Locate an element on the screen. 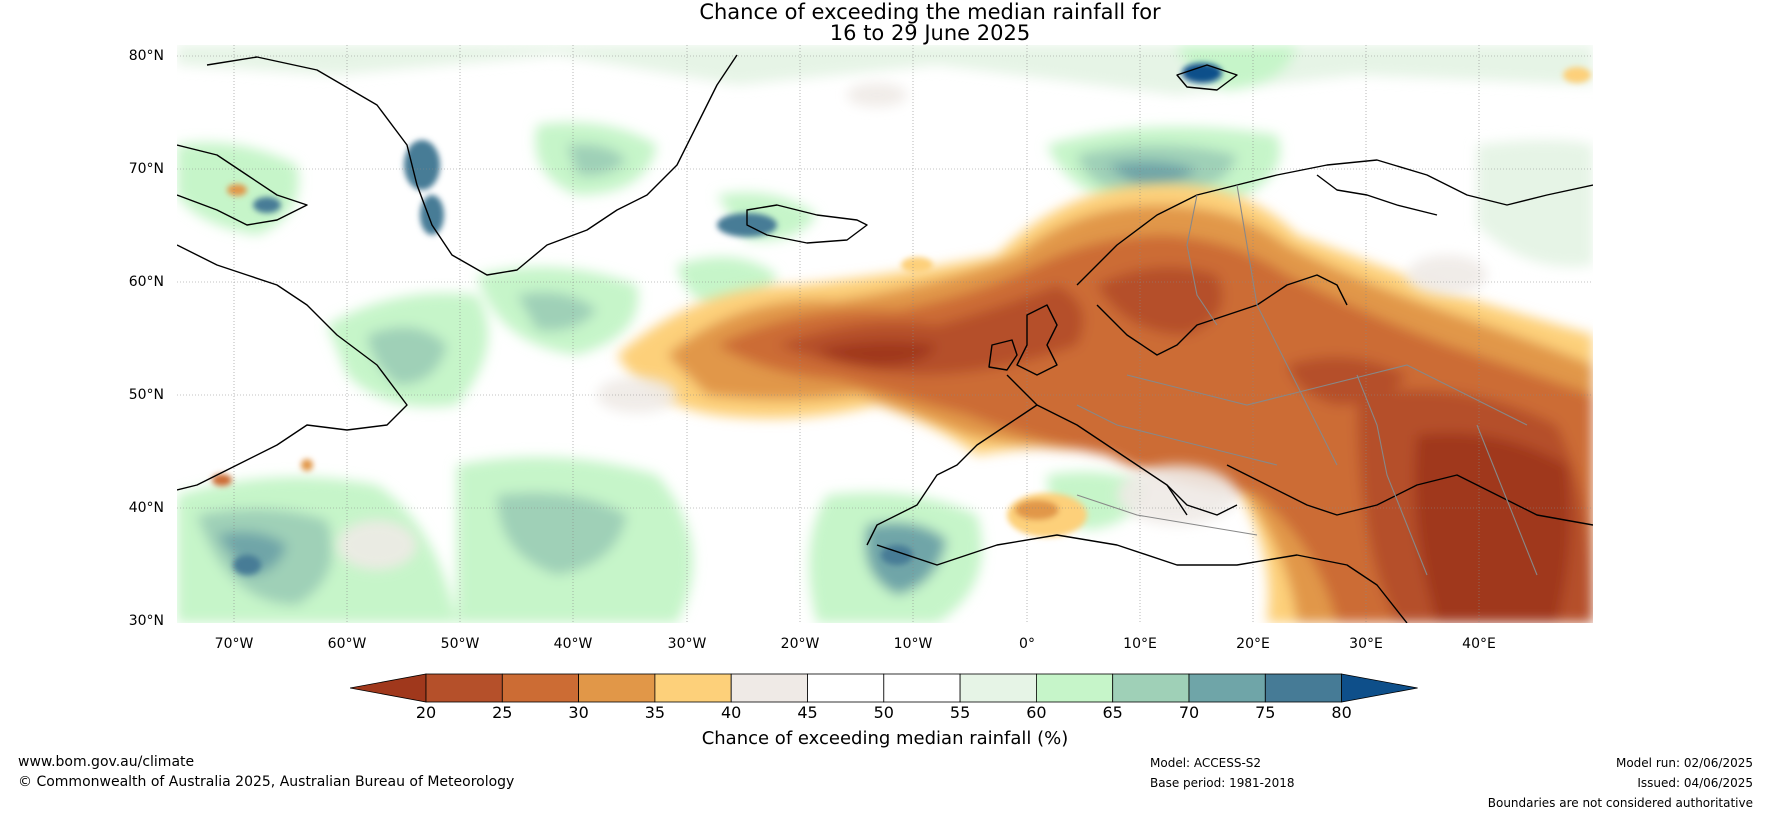 This screenshot has width=1770, height=816. lon-label-40e: 40°E is located at coordinates (1479, 644).